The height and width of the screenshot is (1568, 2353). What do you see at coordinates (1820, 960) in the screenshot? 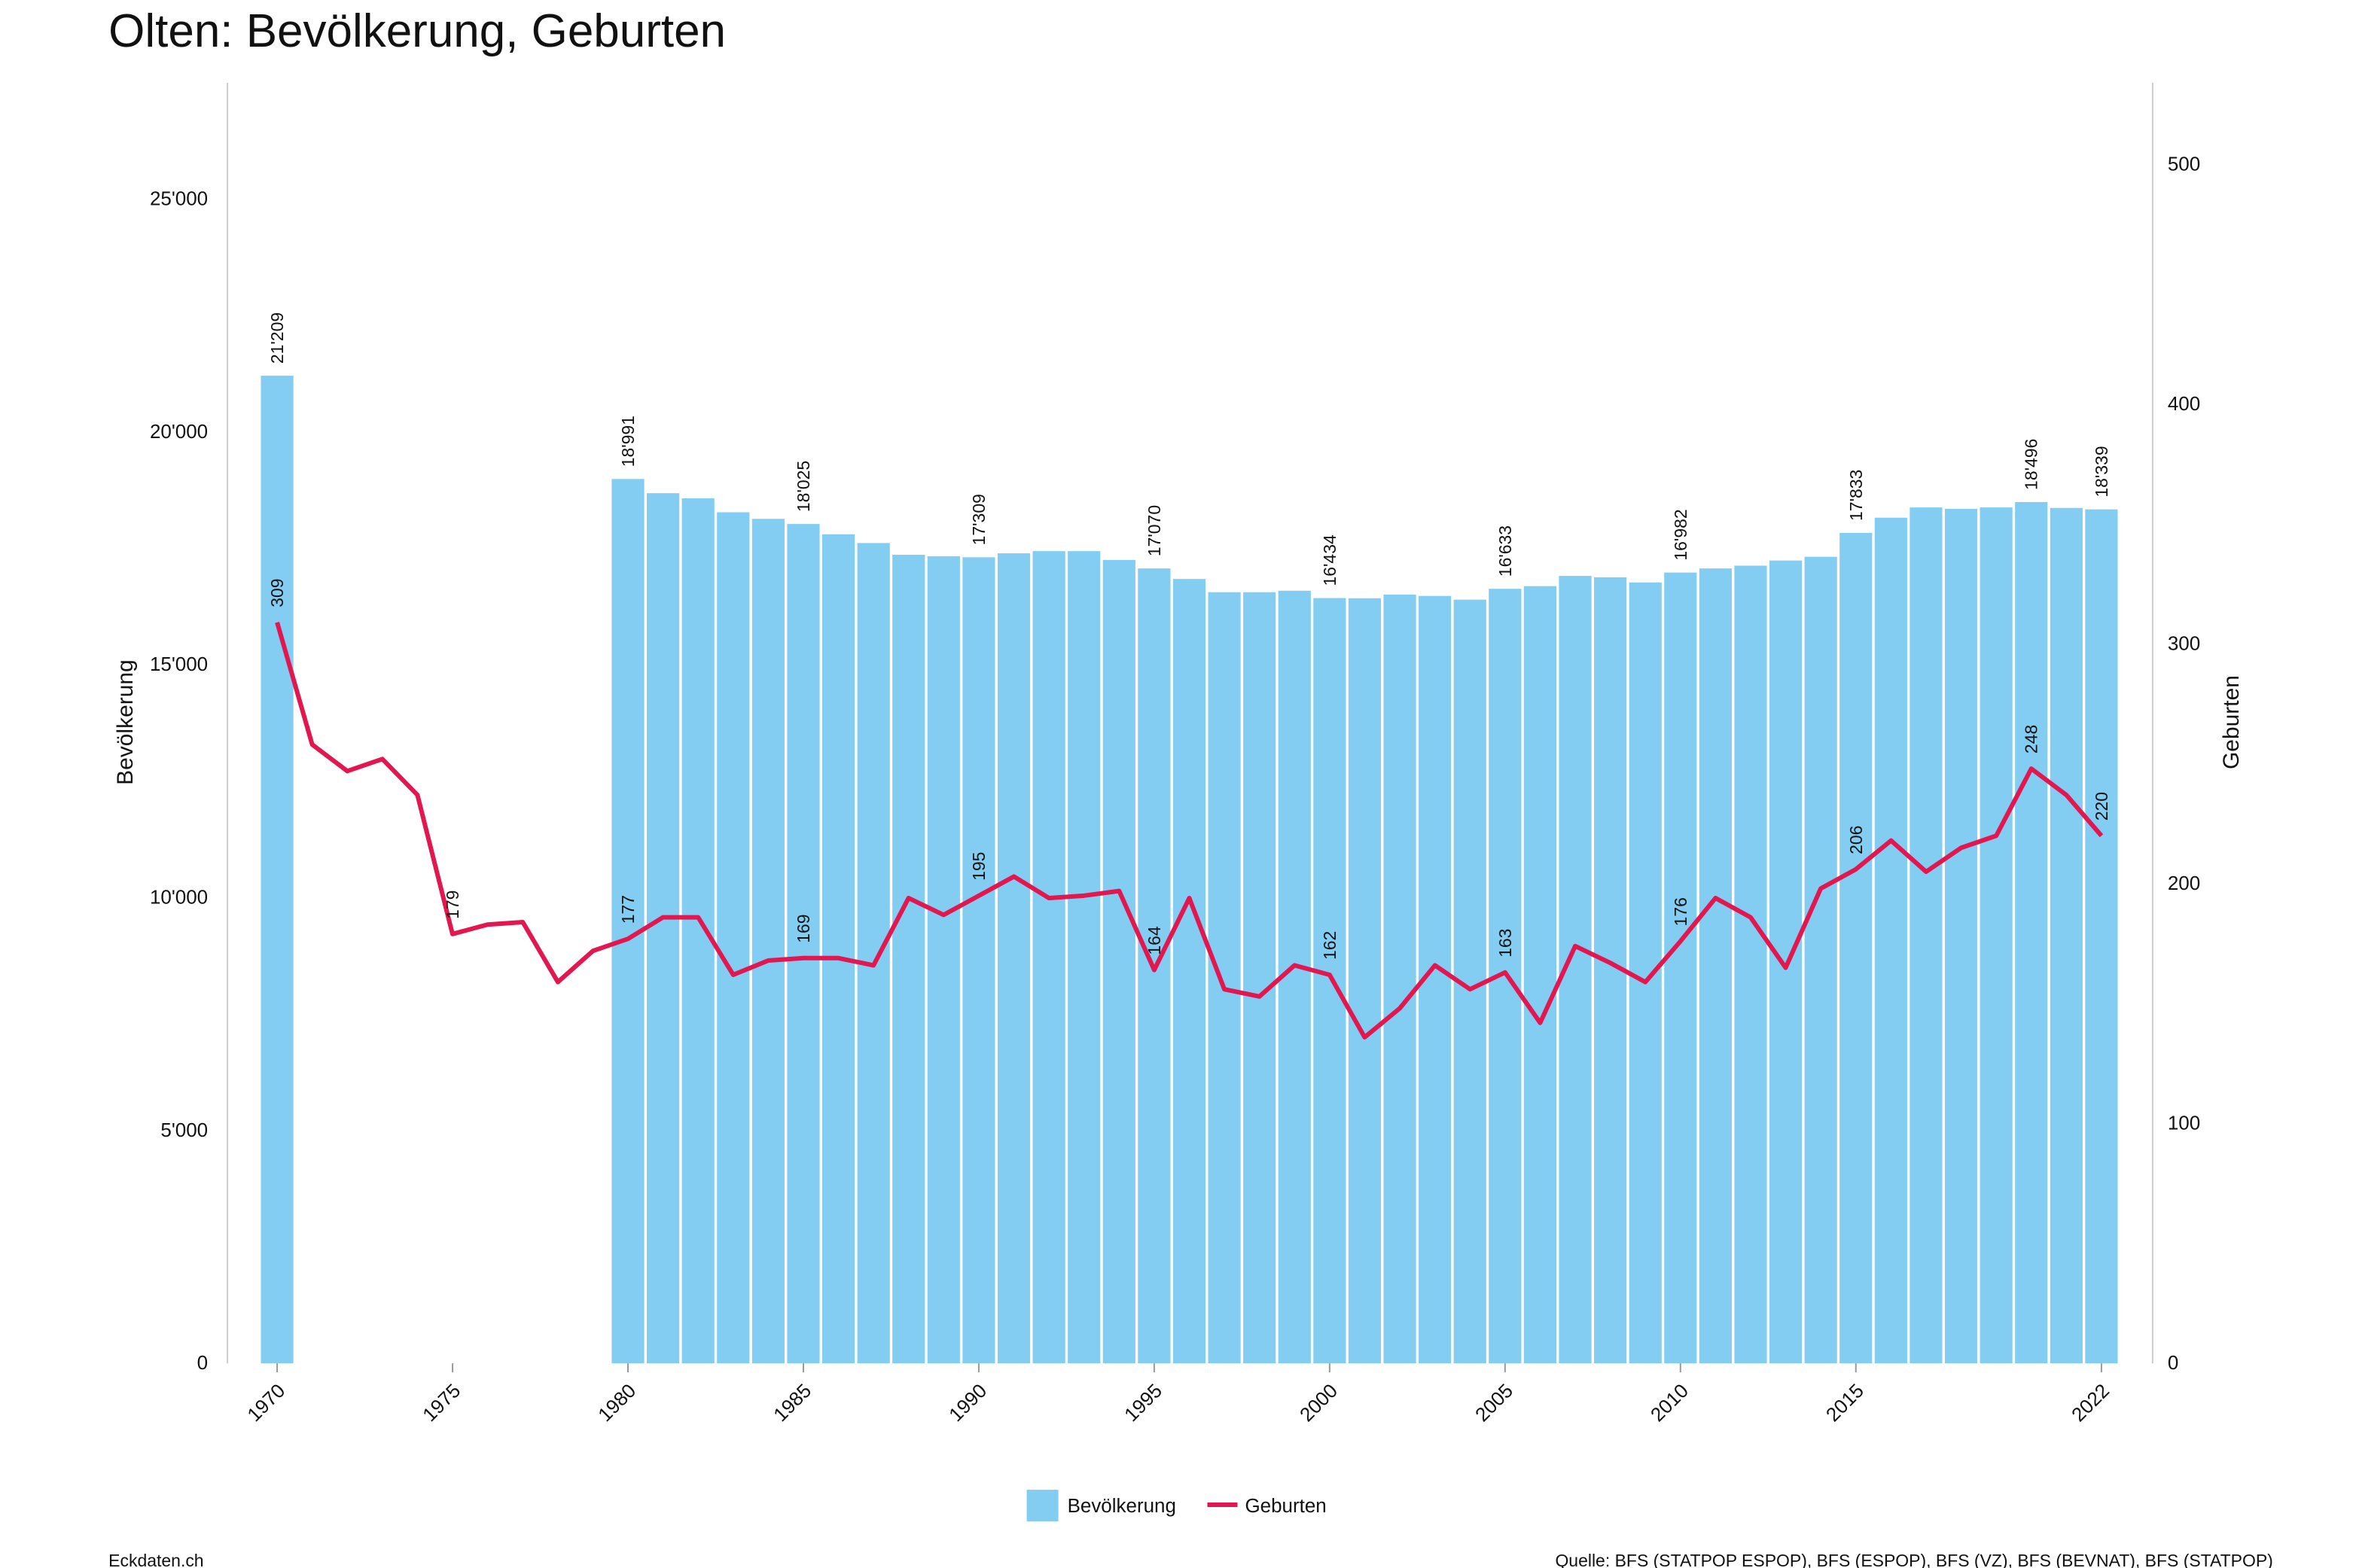
I see `bar-2014` at bounding box center [1820, 960].